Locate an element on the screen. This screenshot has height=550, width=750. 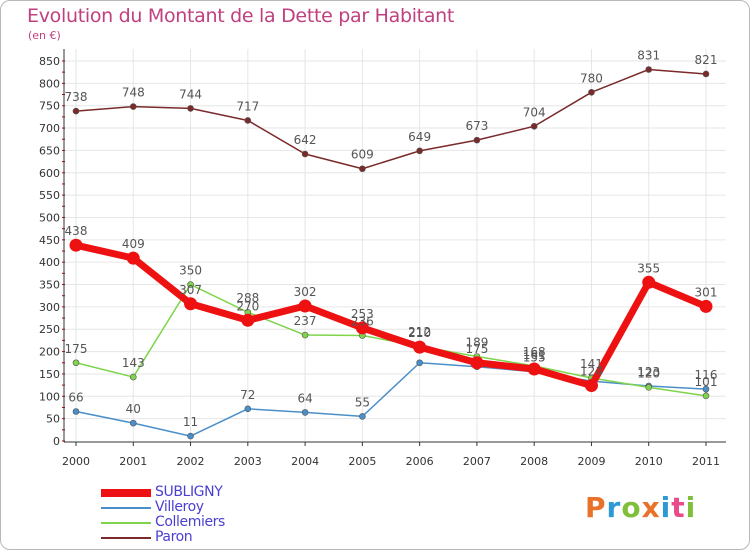
proxiti-logo: Proxiti is located at coordinates (640, 507).